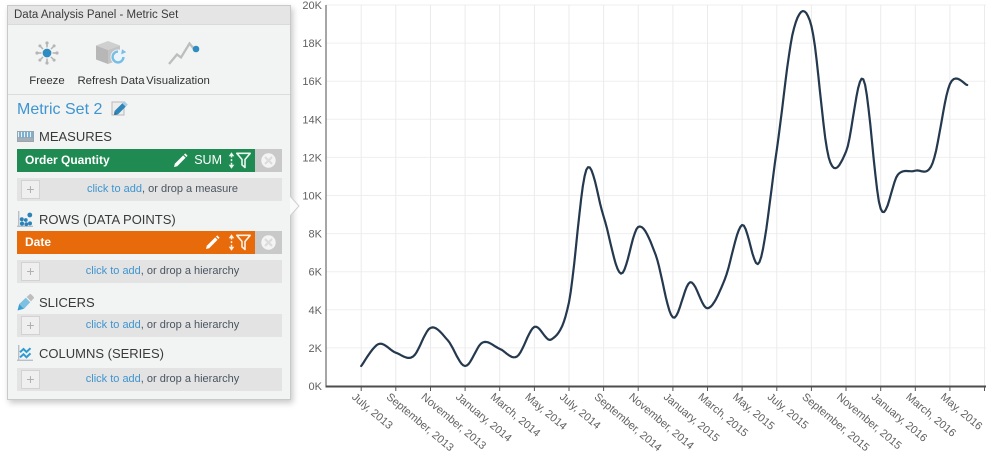 This screenshot has width=992, height=464. Describe the element at coordinates (312, 197) in the screenshot. I see `svg-text: 10K` at that location.